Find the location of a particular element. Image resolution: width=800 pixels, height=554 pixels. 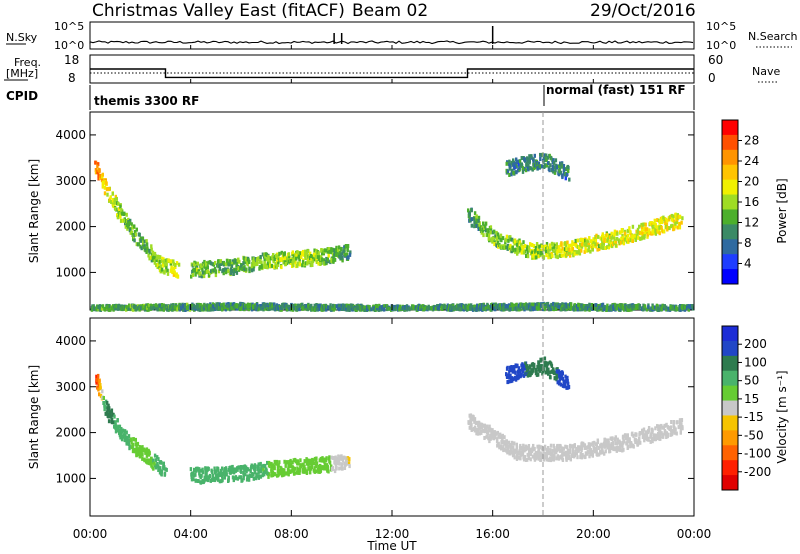

colorbar-tick-label: 50 is located at coordinates (751, 381).